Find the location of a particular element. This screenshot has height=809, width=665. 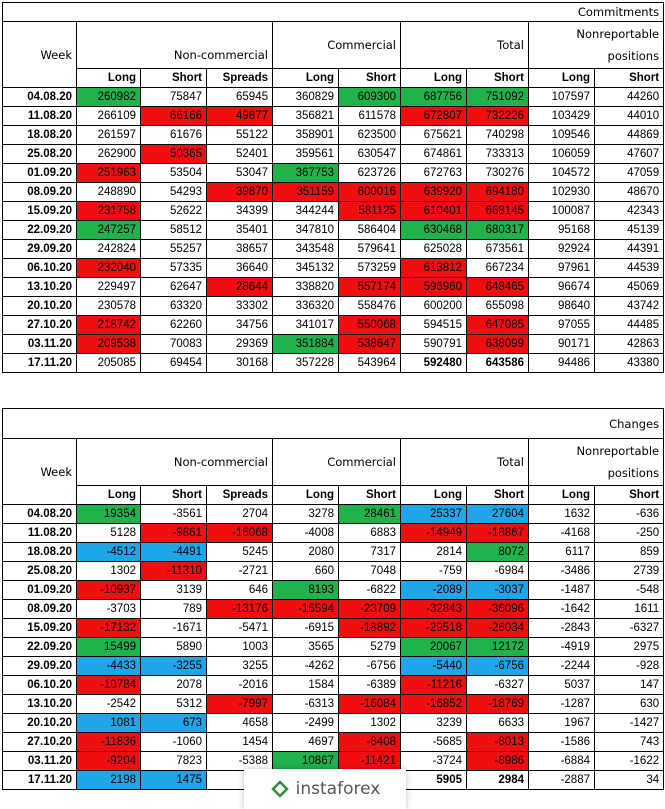

week-date-cell: 04.08.20 is located at coordinates (39, 514).